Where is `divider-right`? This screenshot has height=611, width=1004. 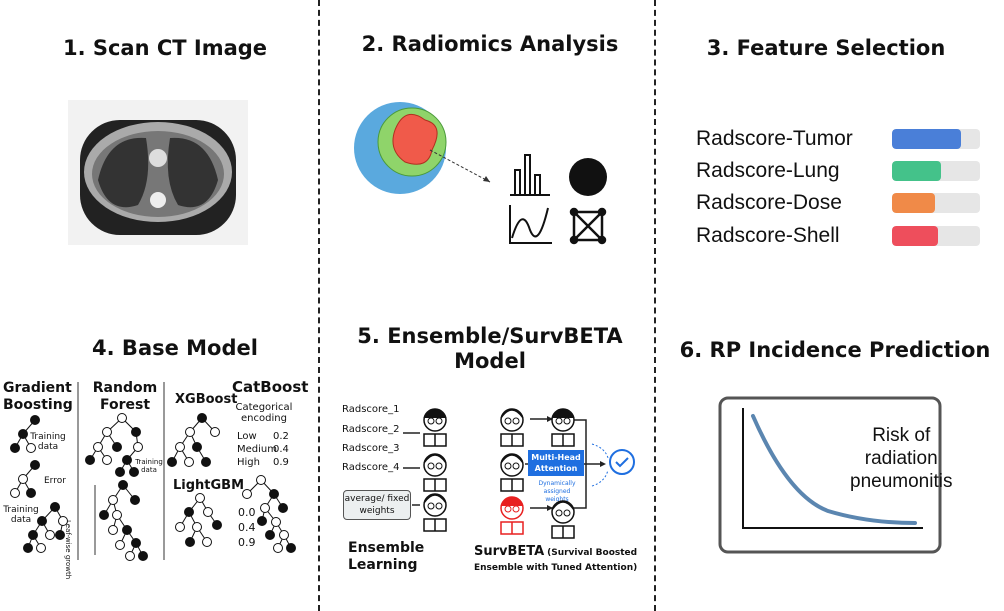
divider-right is located at coordinates (655, 305).